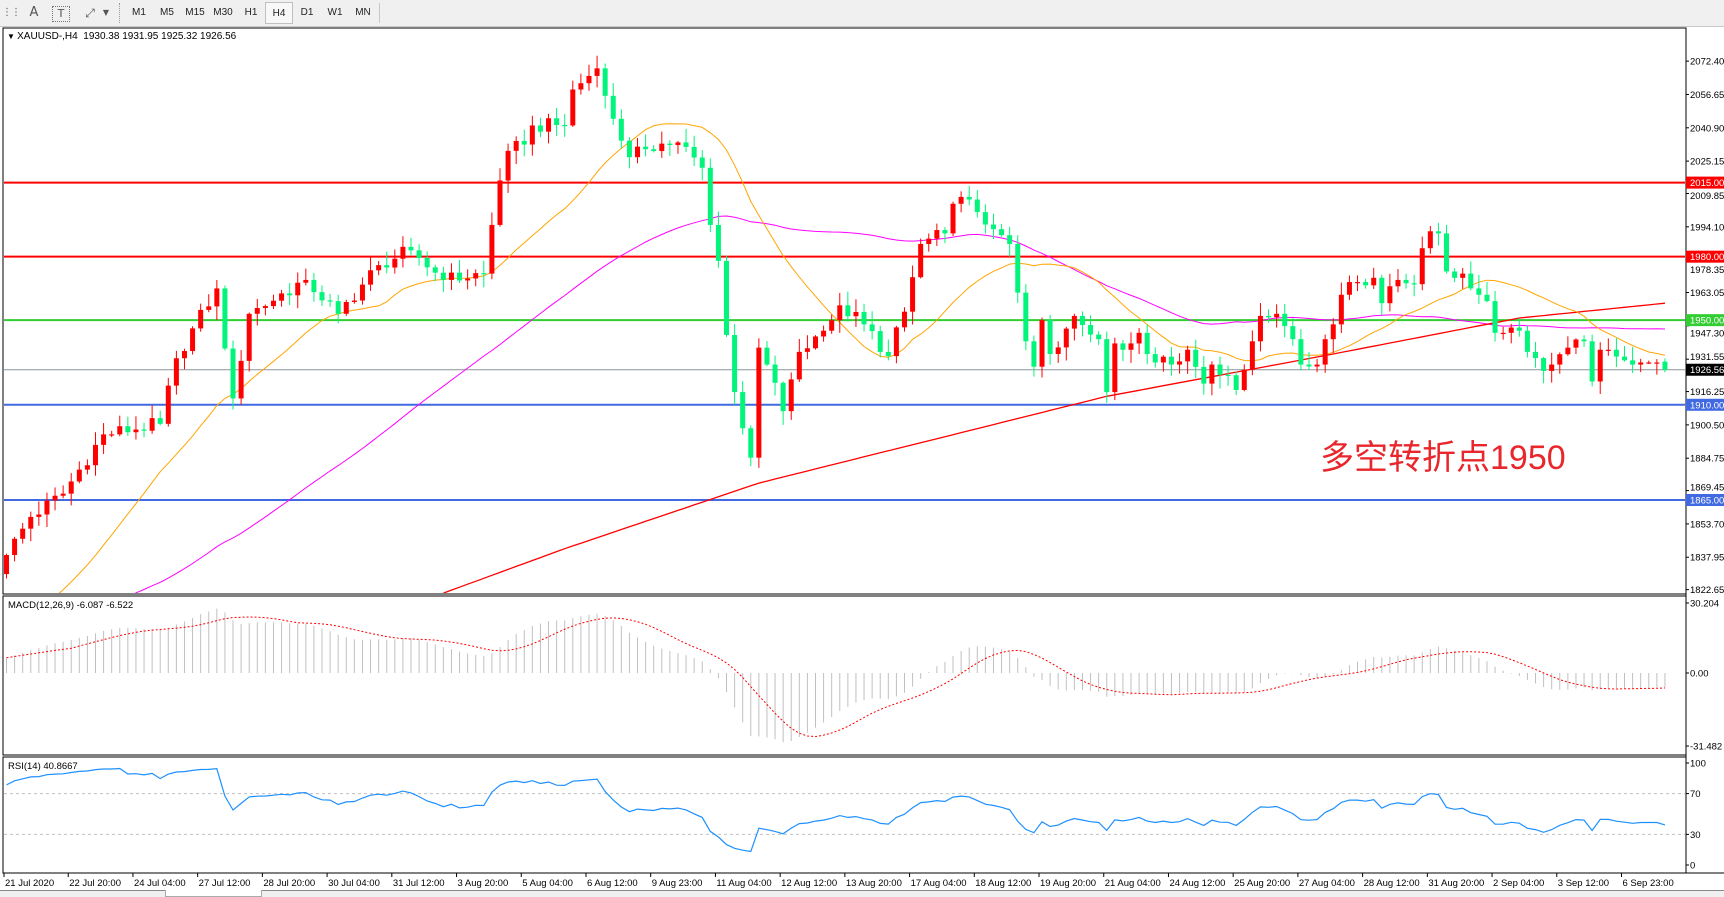 This screenshot has width=1724, height=897. Describe the element at coordinates (11, 12) in the screenshot. I see `grid-icon: ⋮⋮` at that location.